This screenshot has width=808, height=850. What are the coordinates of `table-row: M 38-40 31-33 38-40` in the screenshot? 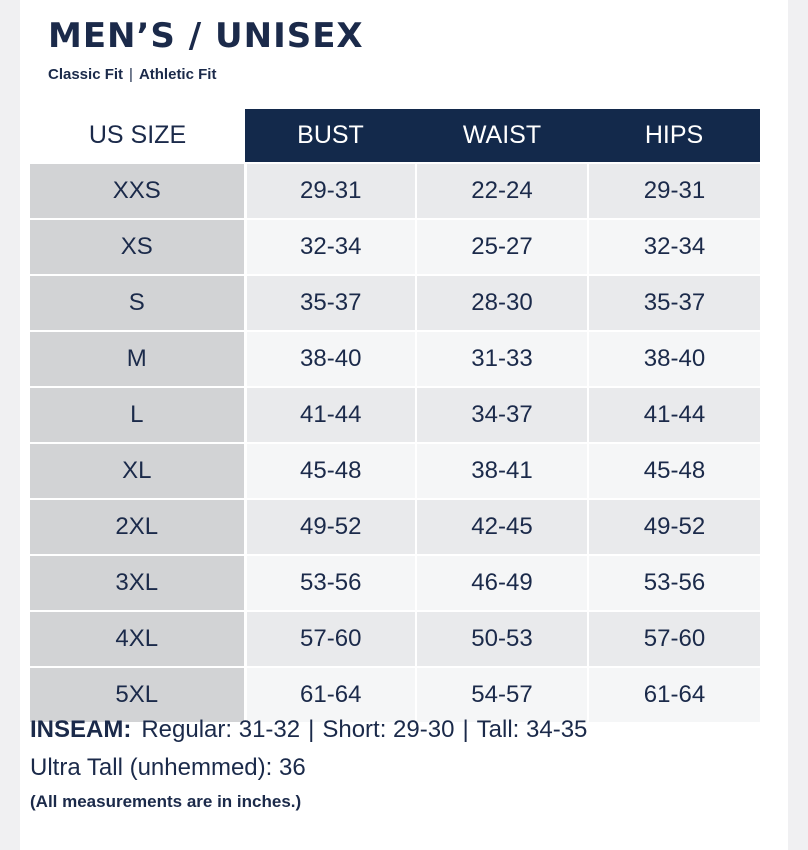 It's located at (395, 358).